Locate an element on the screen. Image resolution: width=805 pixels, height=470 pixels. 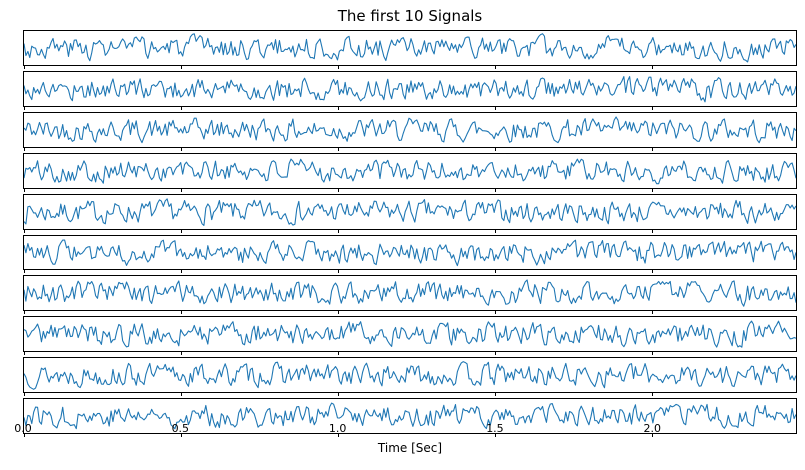
x-axis-label: Time [Sec] is located at coordinates (410, 448).